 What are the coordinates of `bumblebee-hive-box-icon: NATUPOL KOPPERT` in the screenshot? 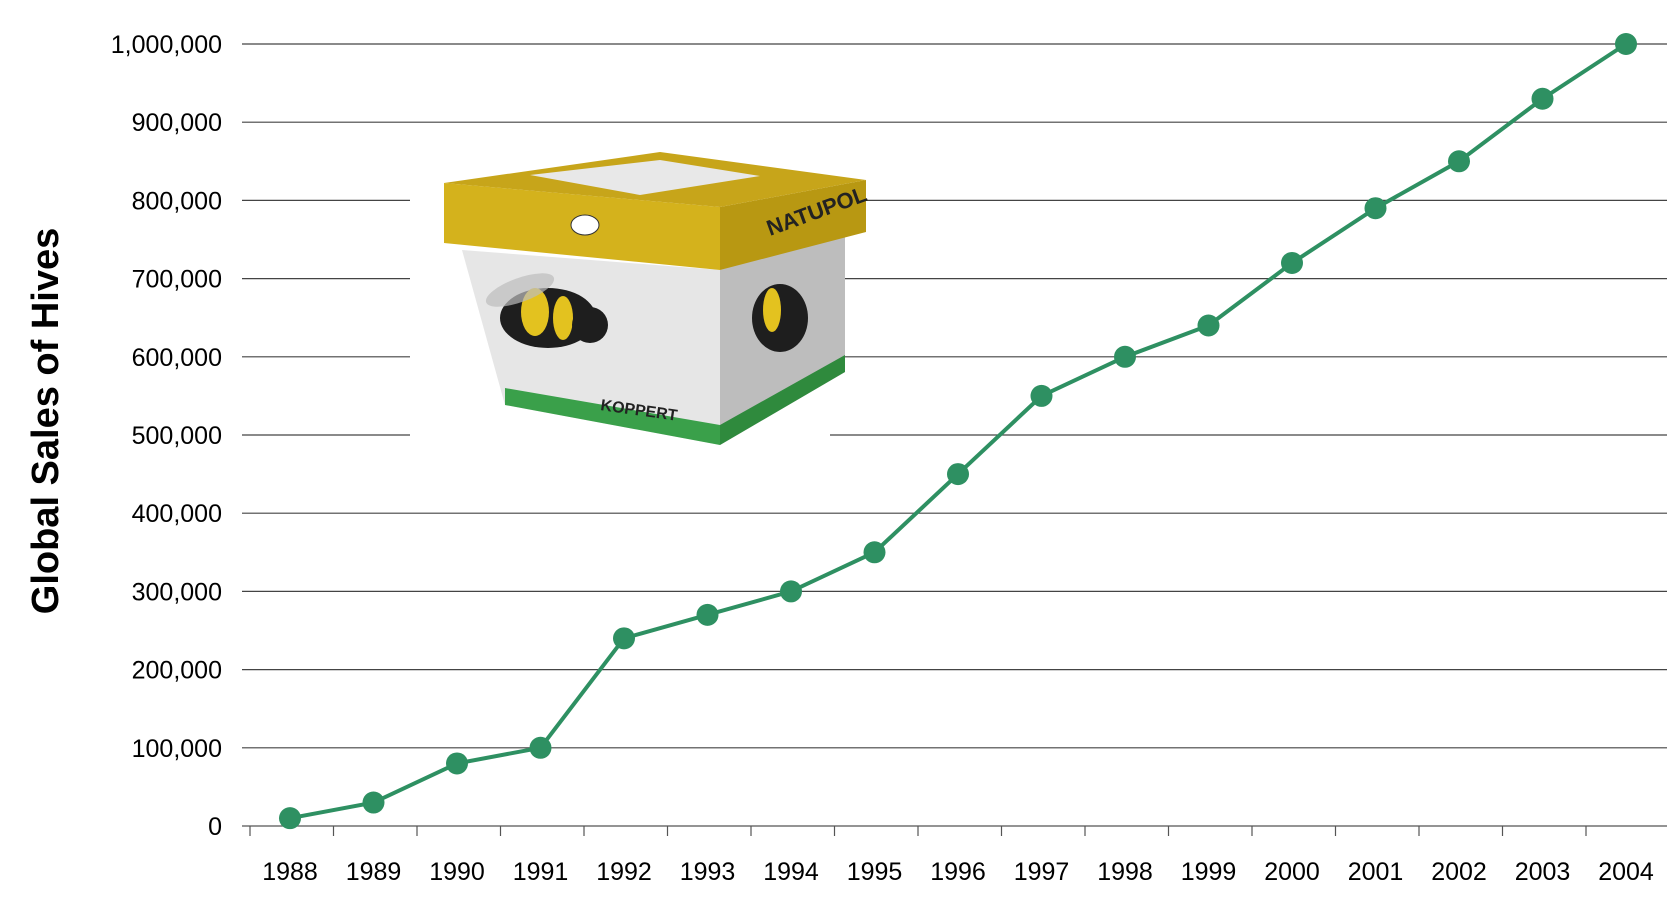 It's located at (640, 291).